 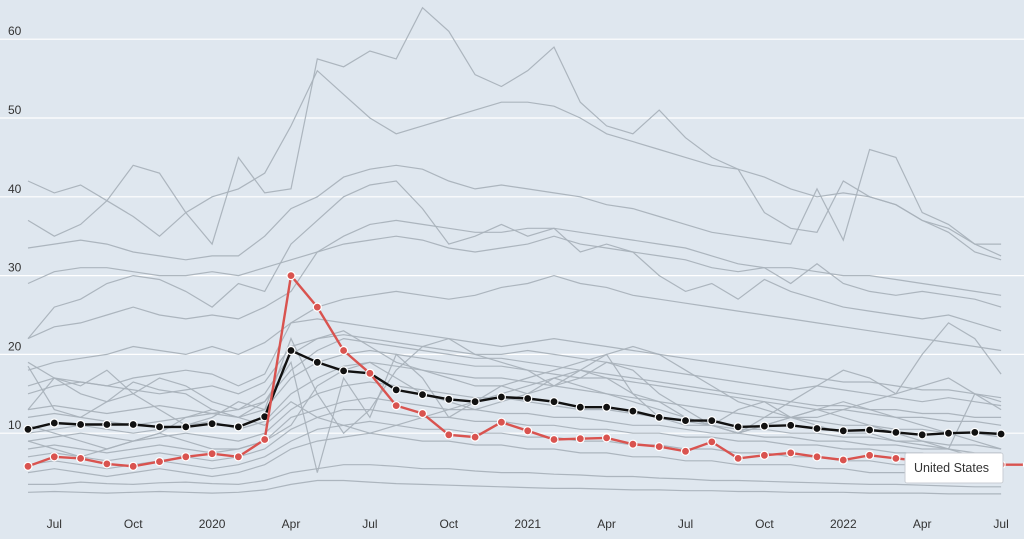 What do you see at coordinates (15, 110) in the screenshot?
I see `y-tick-label: 50` at bounding box center [15, 110].